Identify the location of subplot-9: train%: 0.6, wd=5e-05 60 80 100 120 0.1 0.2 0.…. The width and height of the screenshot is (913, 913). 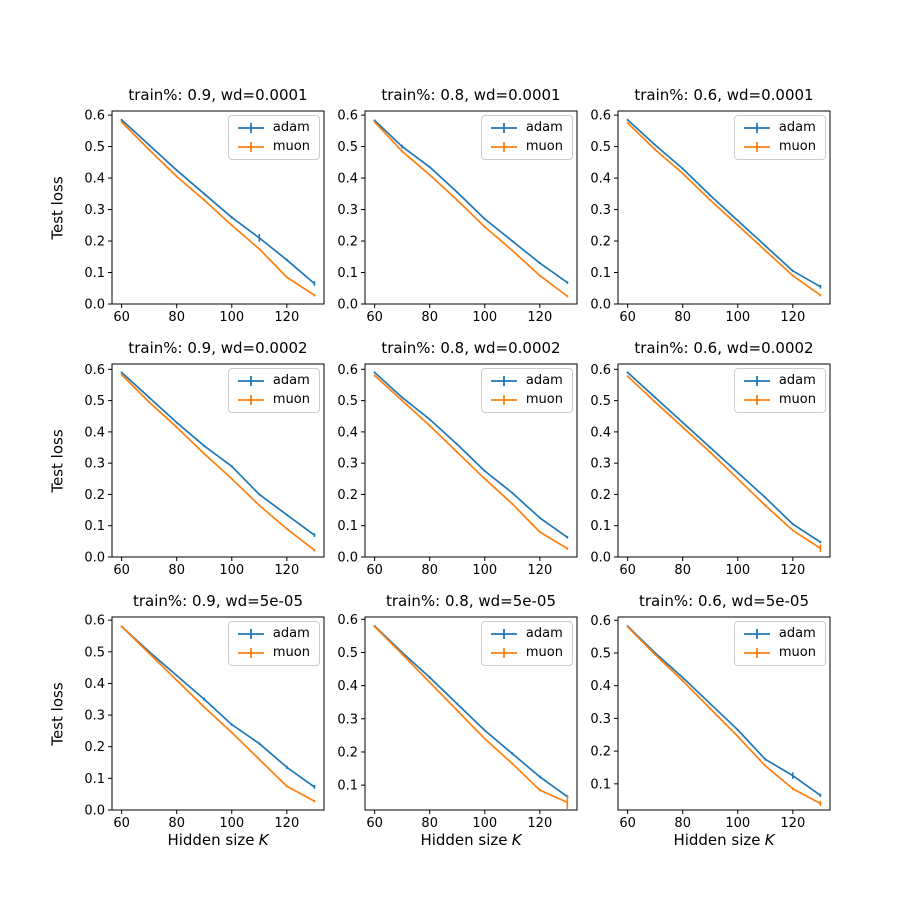
(696, 719).